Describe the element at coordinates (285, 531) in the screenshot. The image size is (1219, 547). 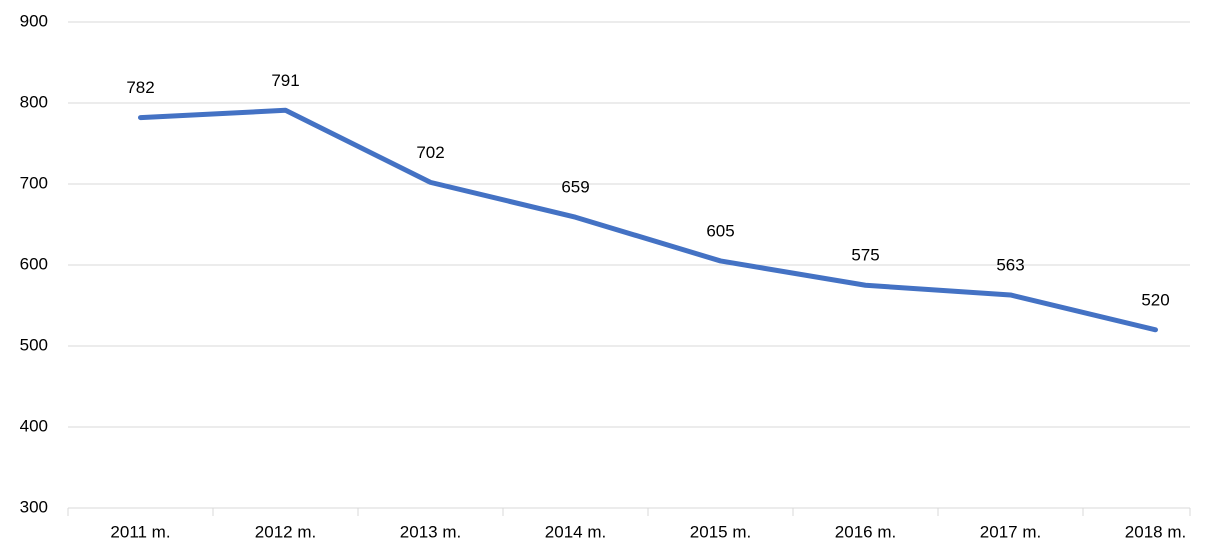
I see `x-tick-label: 2012 m.` at that location.